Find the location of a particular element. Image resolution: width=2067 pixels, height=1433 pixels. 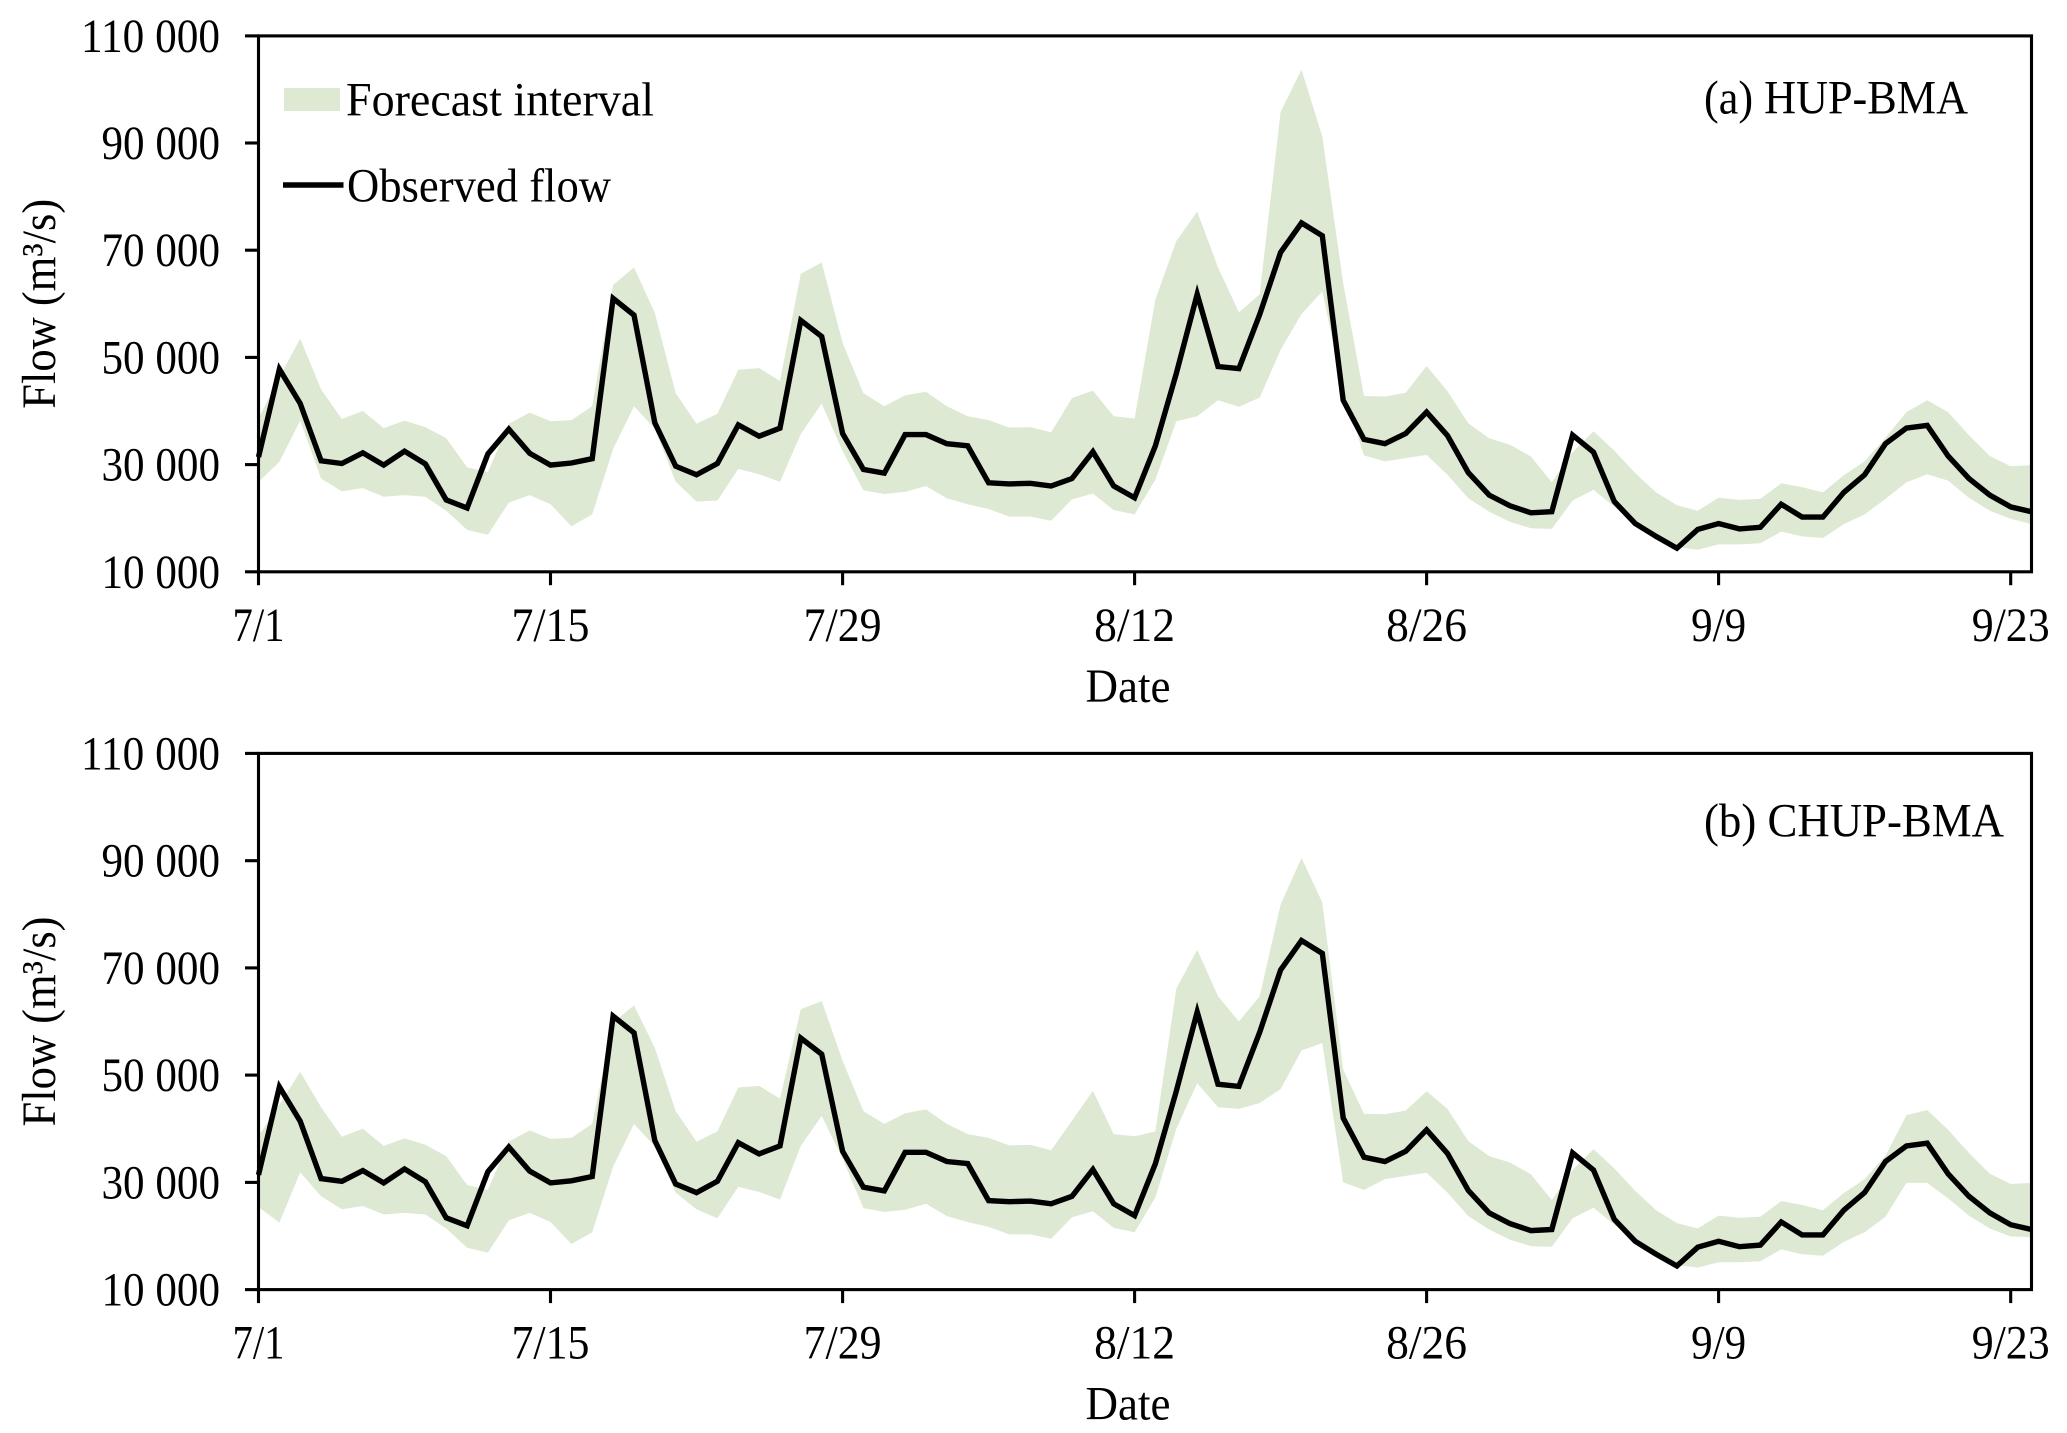

svg-text: (b) CHUP-BMA is located at coordinates (1854, 820).